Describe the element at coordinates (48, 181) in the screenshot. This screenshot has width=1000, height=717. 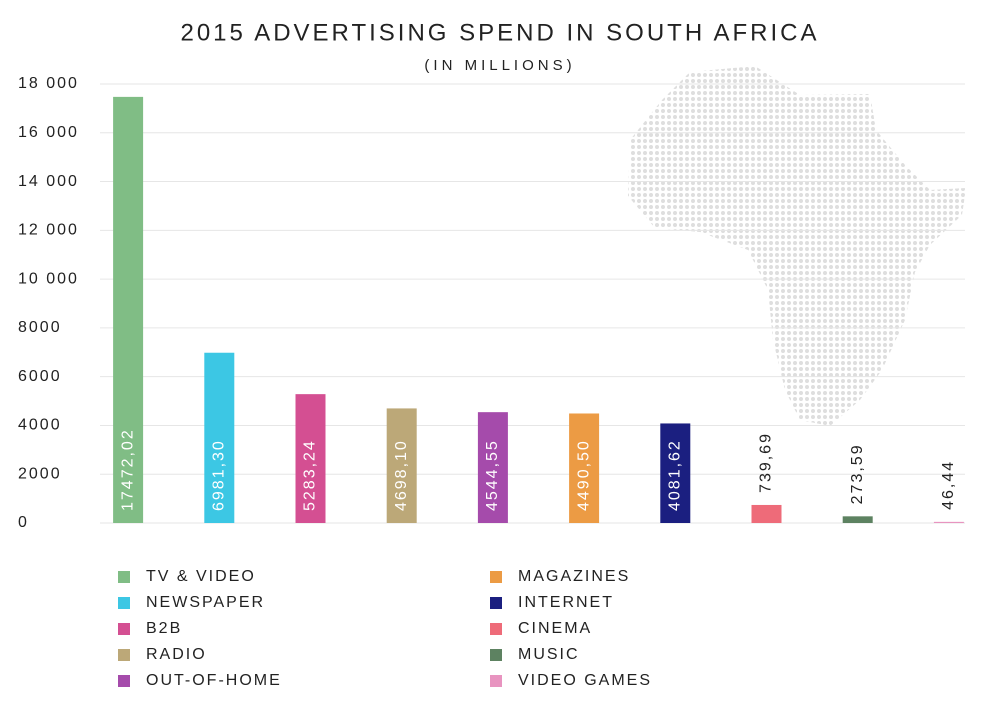
I see `y-tick-label: 14 000` at that location.